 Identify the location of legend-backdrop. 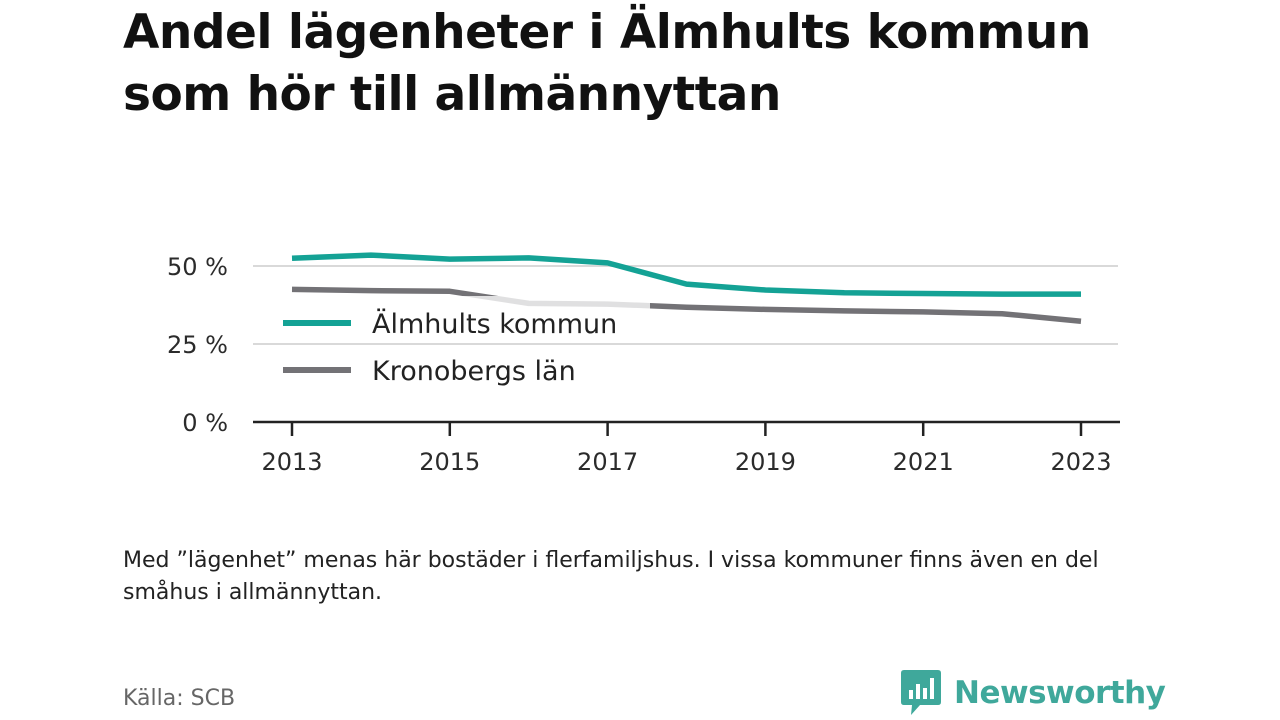
(459, 318).